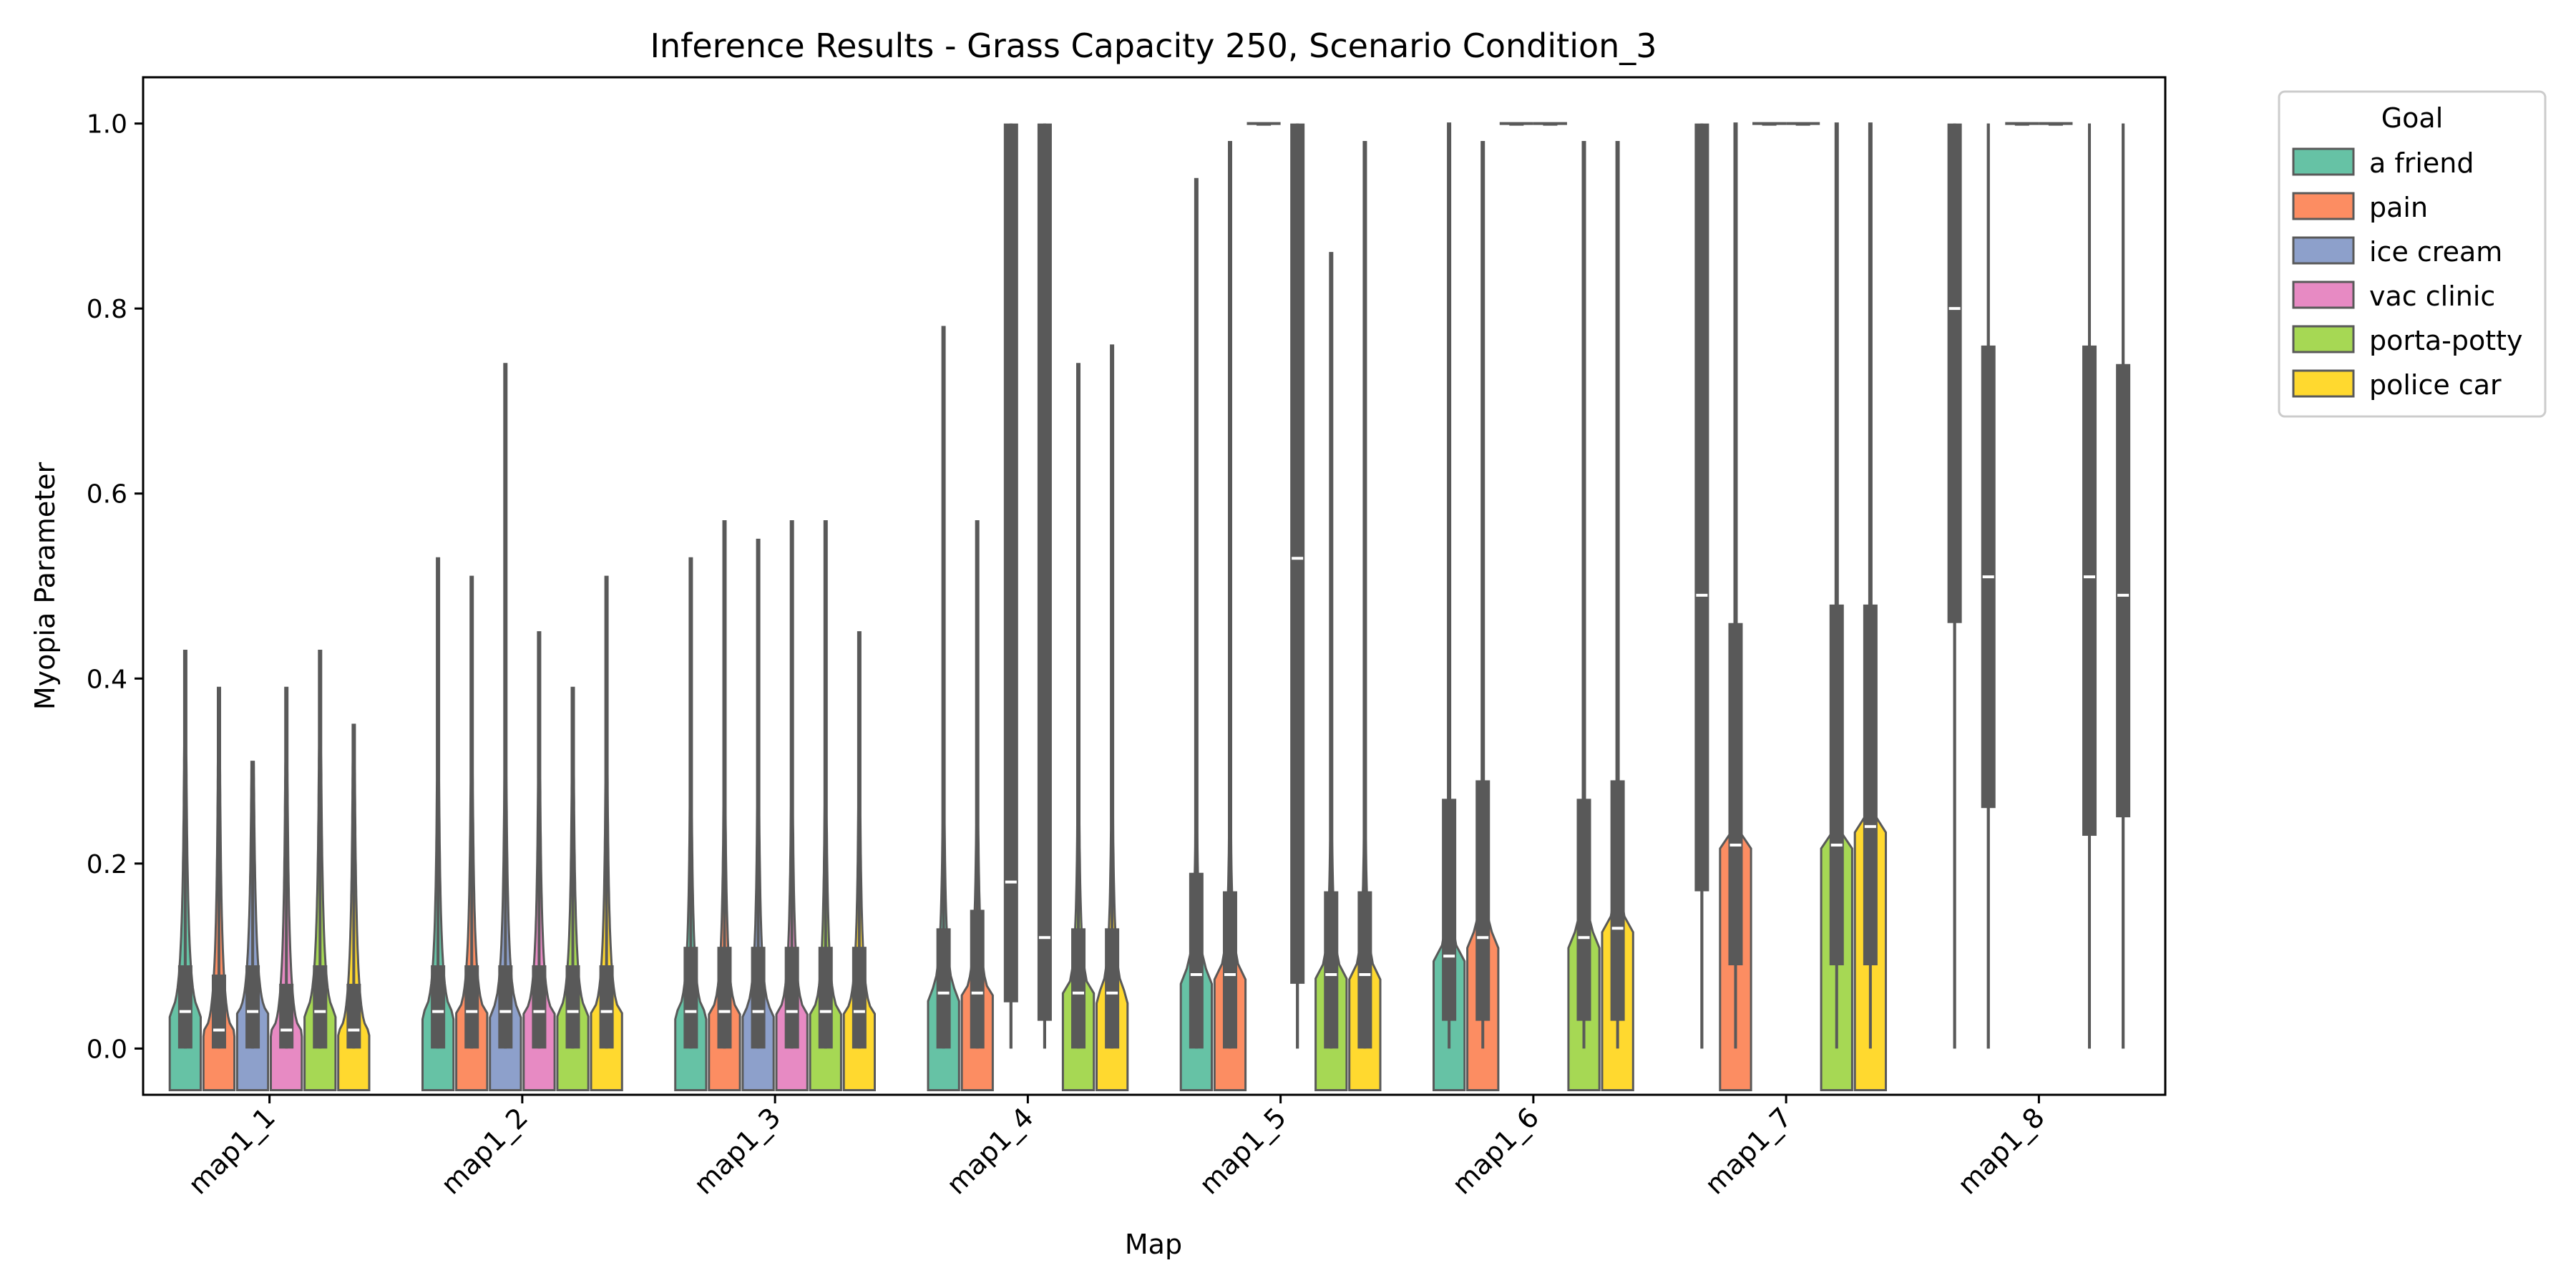  Describe the element at coordinates (2435, 385) in the screenshot. I see `legend-label: police car` at that location.